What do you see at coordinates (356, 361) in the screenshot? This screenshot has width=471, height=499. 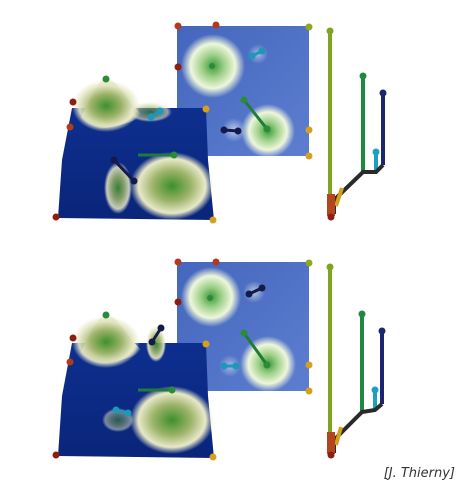 I see `merge-tree-bottom` at bounding box center [356, 361].